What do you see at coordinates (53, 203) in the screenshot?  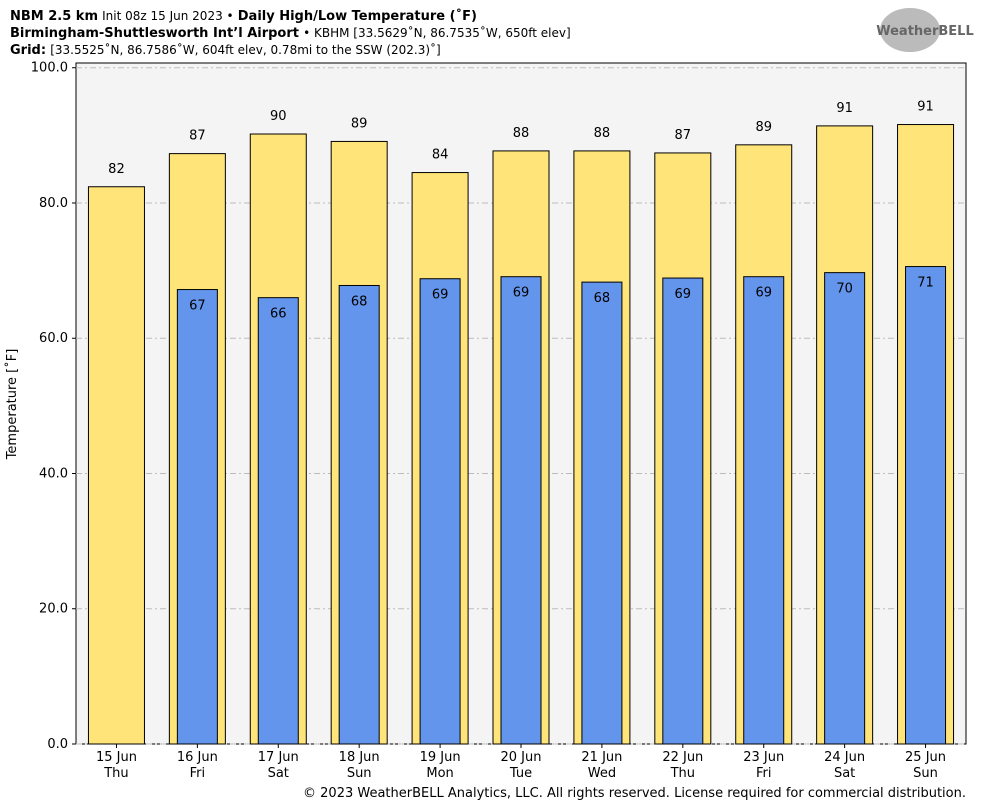 I see `y-tick-label: 80.0` at bounding box center [53, 203].